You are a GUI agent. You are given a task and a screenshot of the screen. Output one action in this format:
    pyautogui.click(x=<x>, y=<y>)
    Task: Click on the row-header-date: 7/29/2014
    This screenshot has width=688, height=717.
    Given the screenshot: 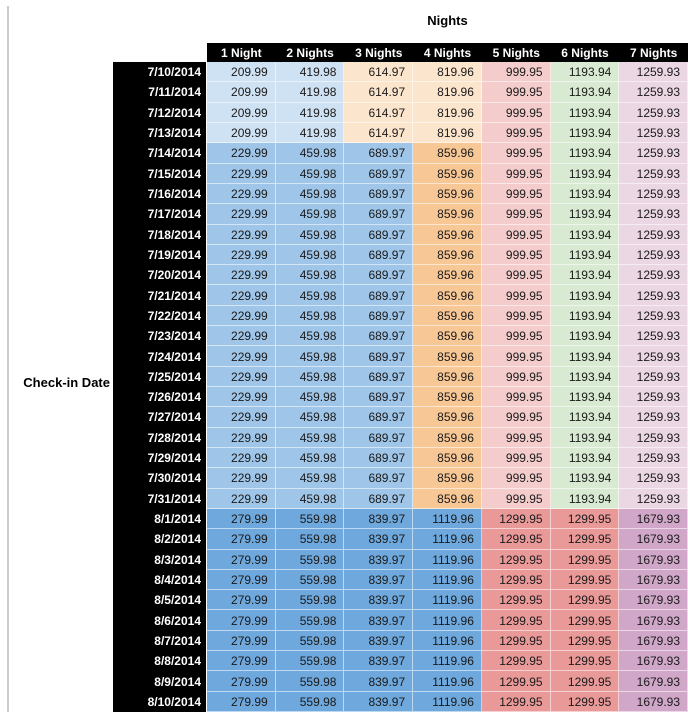 What is the action you would take?
    pyautogui.click(x=160, y=458)
    